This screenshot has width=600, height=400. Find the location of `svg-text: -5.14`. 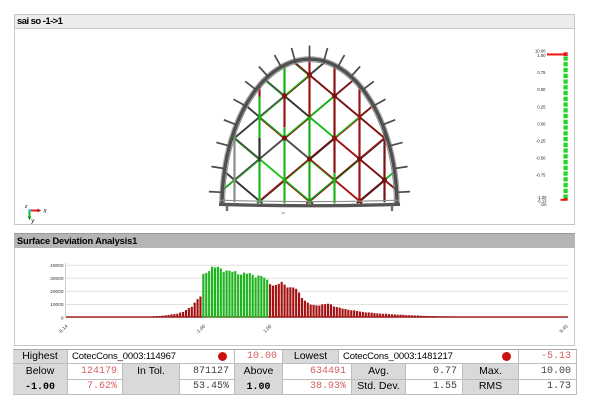

svg-text: -5.14 is located at coordinates (63, 329).